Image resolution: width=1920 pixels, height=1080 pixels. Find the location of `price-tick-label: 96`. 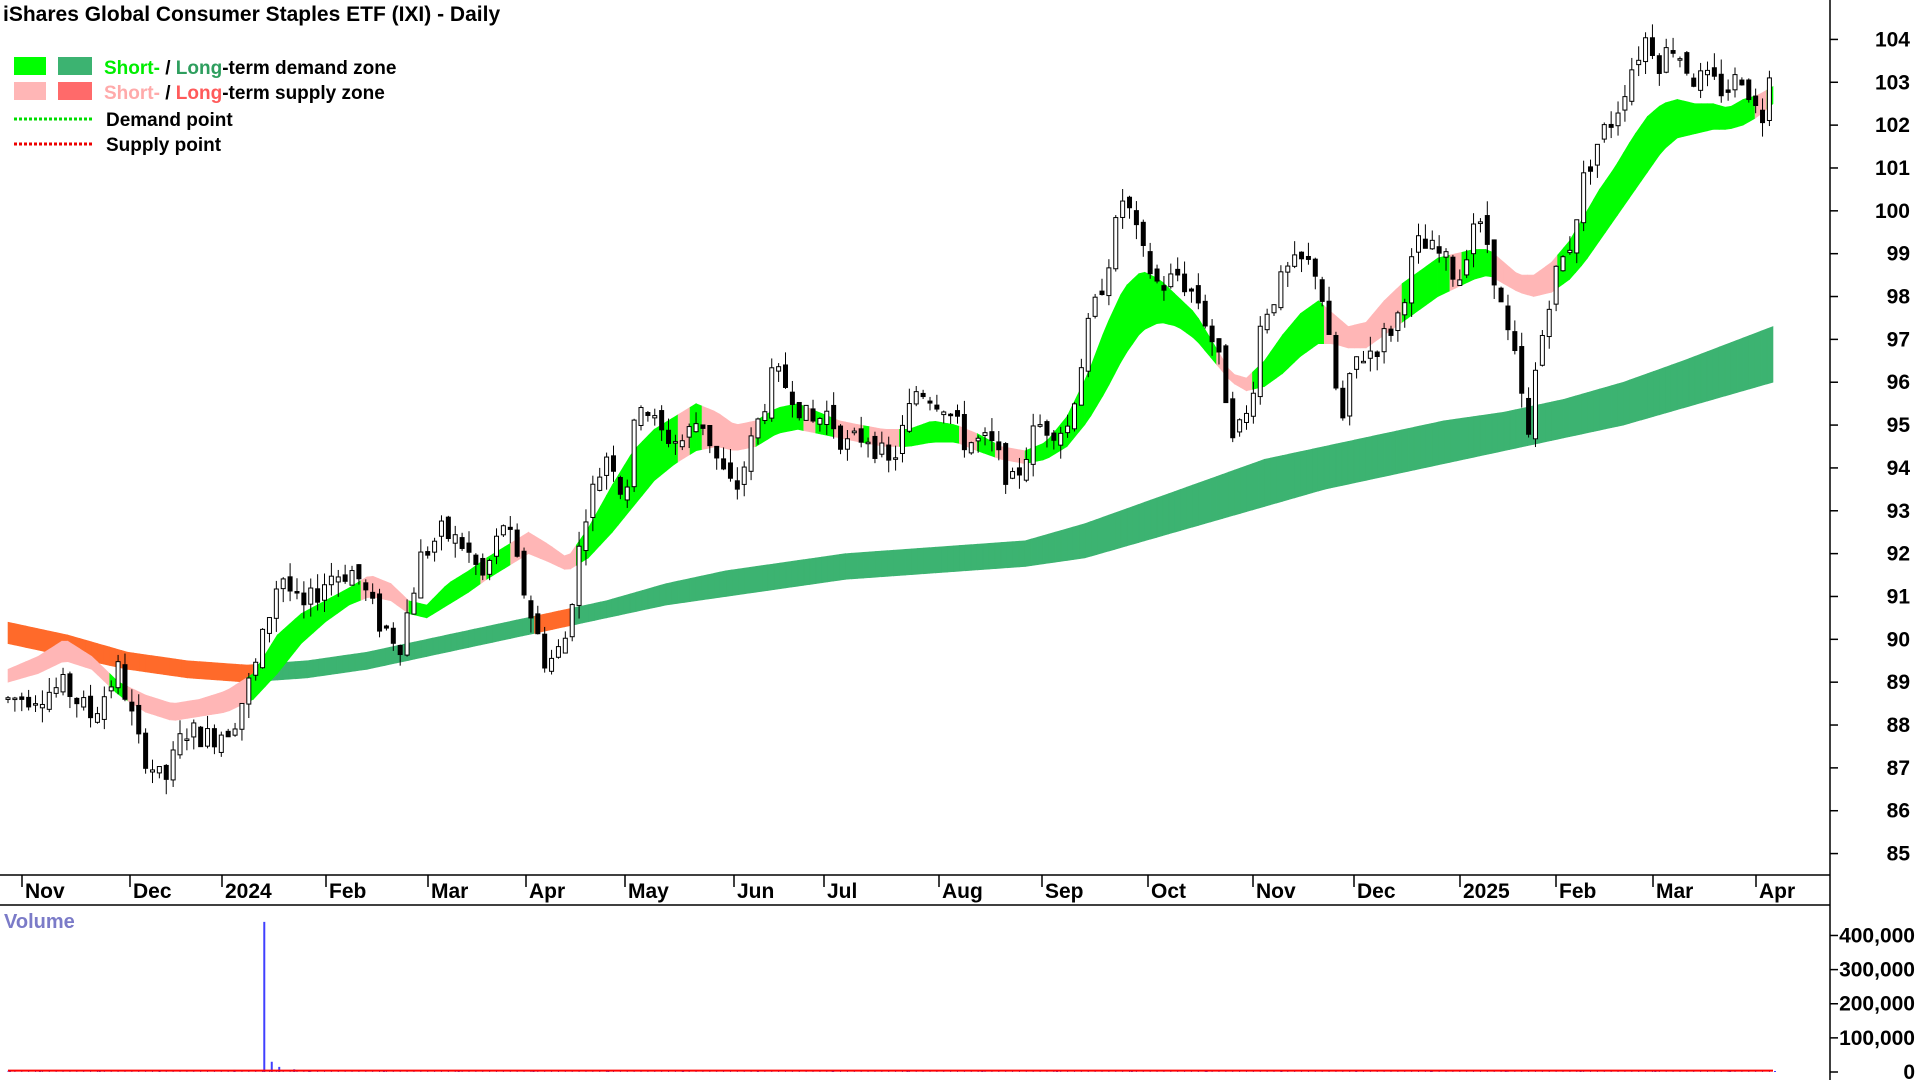

price-tick-label: 96 is located at coordinates (1898, 382).